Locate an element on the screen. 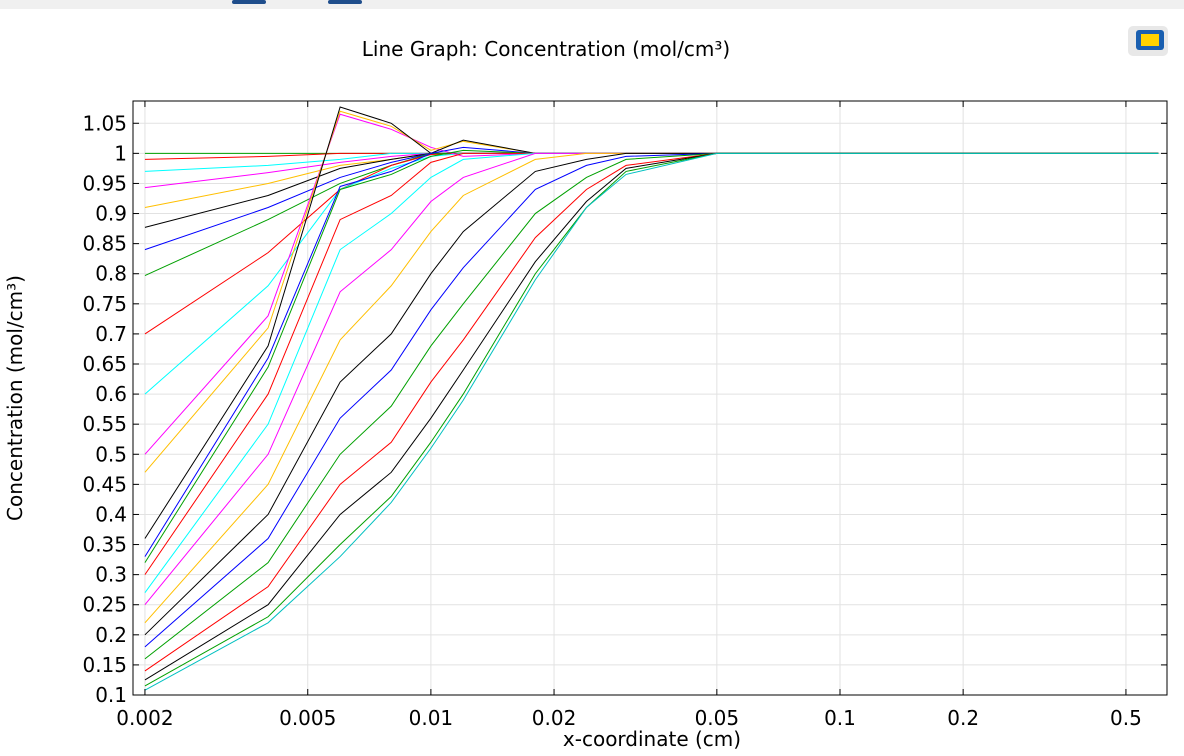  x-tick-label: 0.5 is located at coordinates (1126, 718).